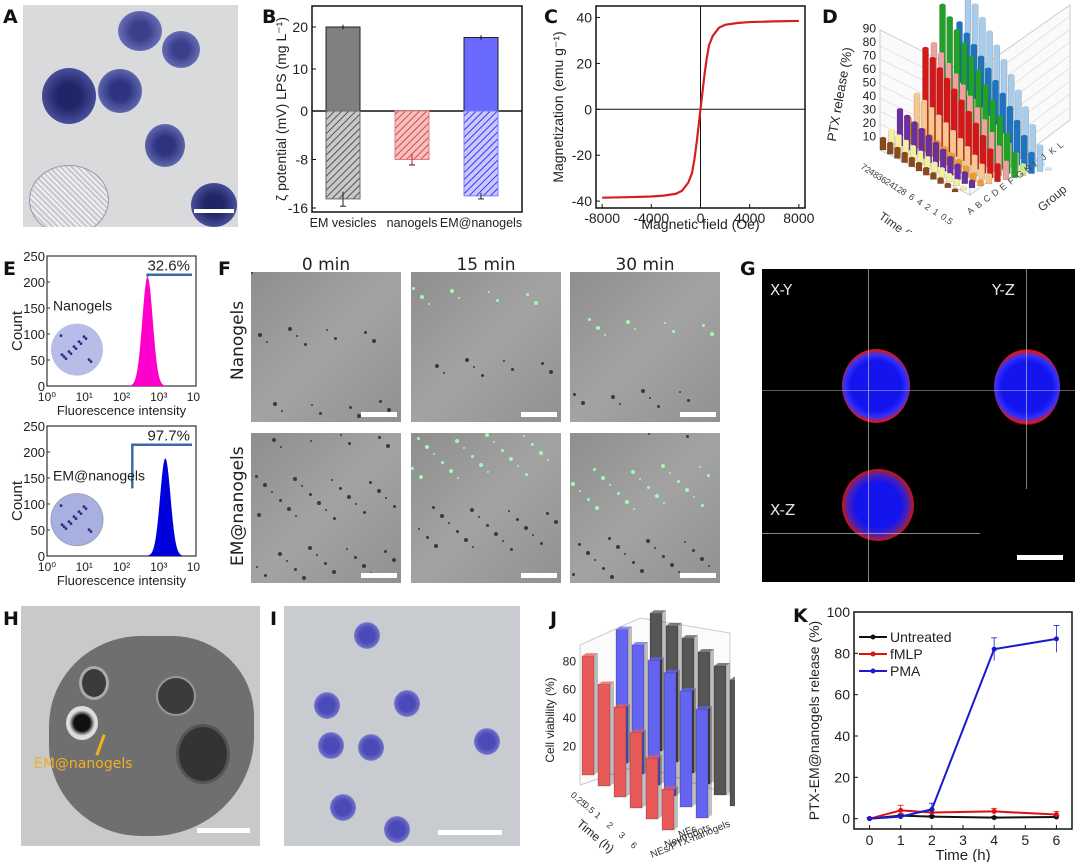 This screenshot has height=862, width=1080. Describe the element at coordinates (584, 17) in the screenshot. I see `y-tick-label: 40` at that location.